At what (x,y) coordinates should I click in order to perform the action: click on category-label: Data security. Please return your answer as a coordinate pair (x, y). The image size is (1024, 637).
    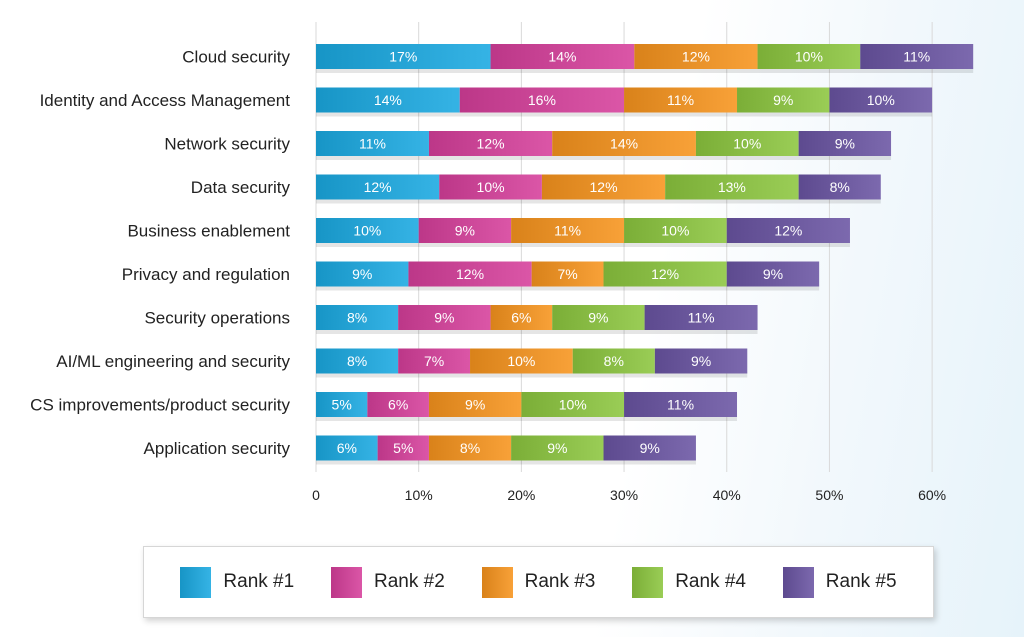
    Looking at the image, I should click on (241, 187).